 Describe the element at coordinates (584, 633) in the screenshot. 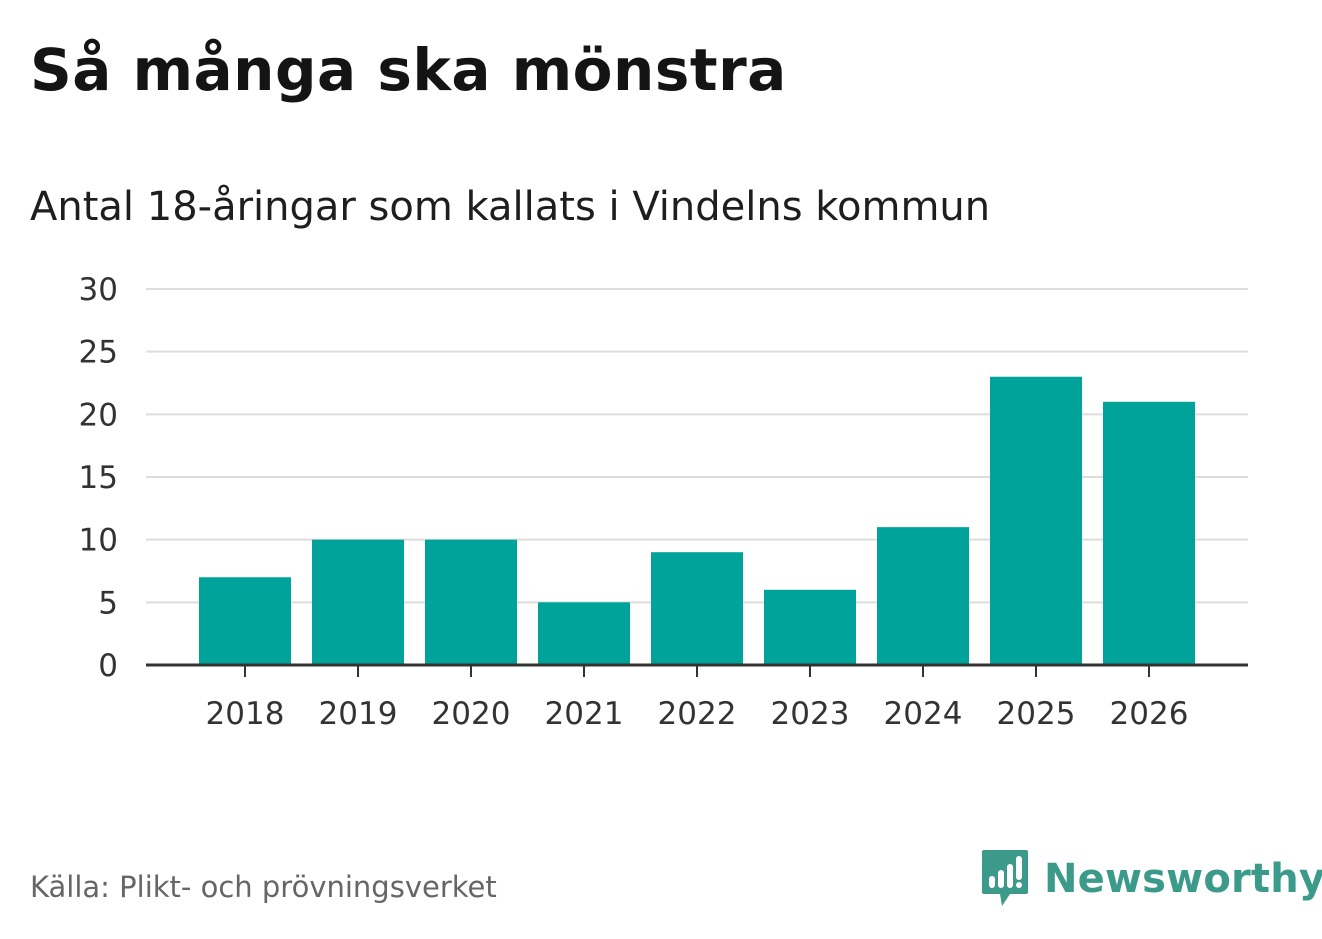

I see `bar-2021` at that location.